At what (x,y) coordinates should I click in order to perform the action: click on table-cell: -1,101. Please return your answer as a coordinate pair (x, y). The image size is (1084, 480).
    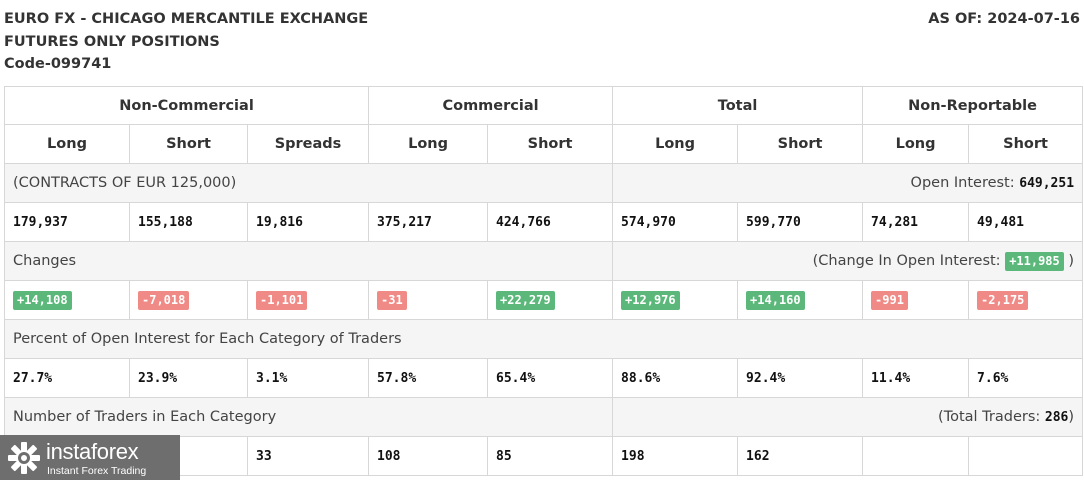
    Looking at the image, I should click on (308, 300).